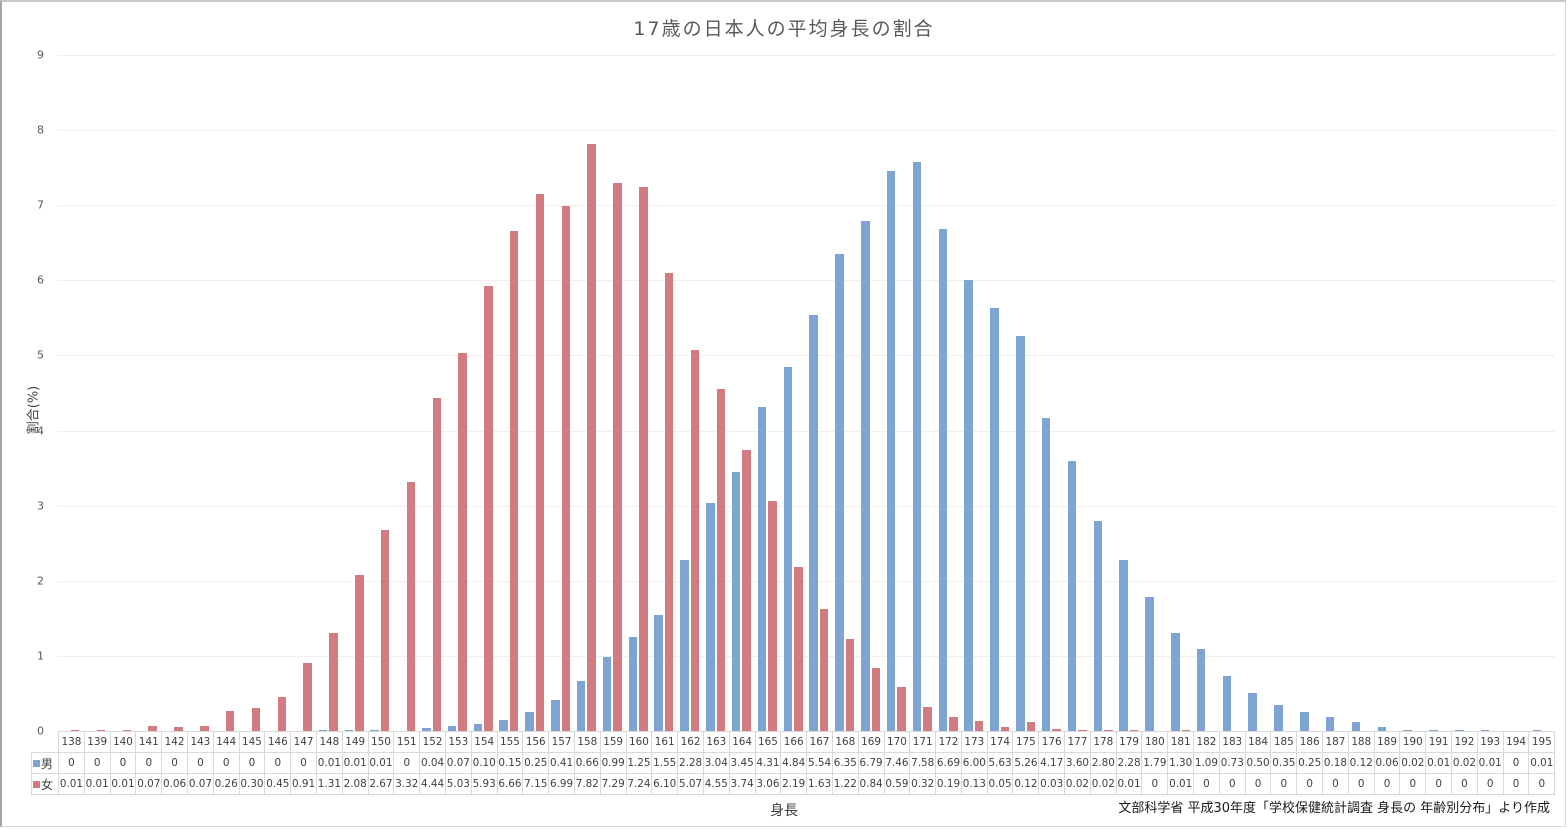 The image size is (1568, 829). I want to click on y-tick-label: 4, so click(40, 431).